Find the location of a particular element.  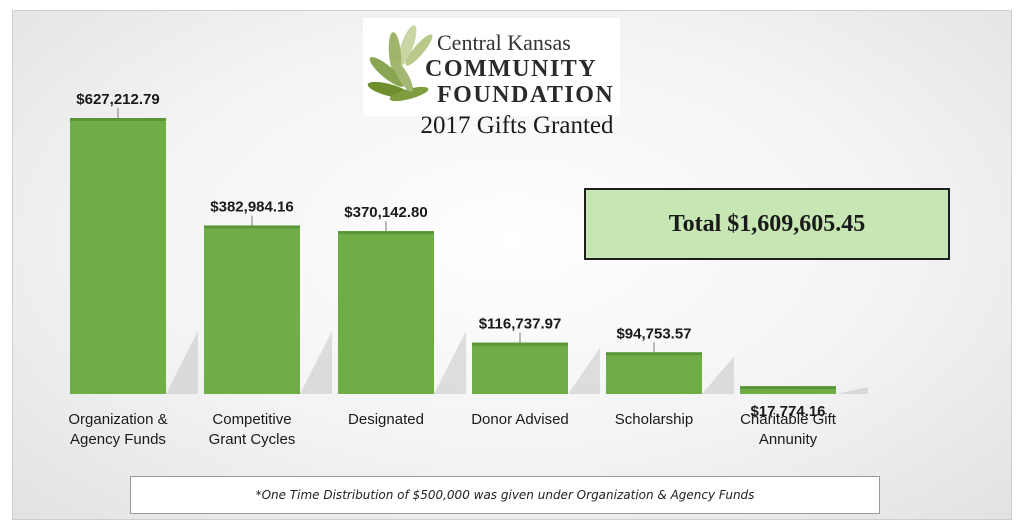

logo-line-community: COMMUNITY is located at coordinates (511, 69).